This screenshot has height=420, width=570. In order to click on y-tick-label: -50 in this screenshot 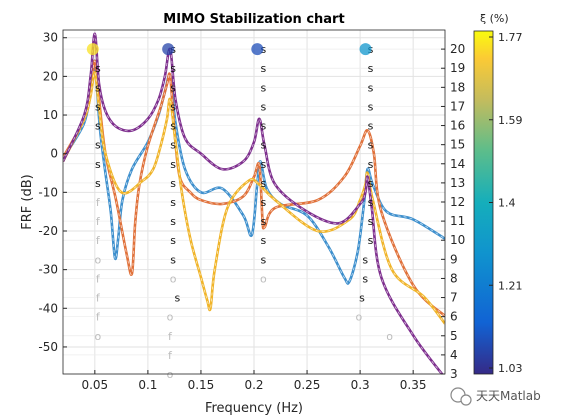, I will do `click(48, 347)`.